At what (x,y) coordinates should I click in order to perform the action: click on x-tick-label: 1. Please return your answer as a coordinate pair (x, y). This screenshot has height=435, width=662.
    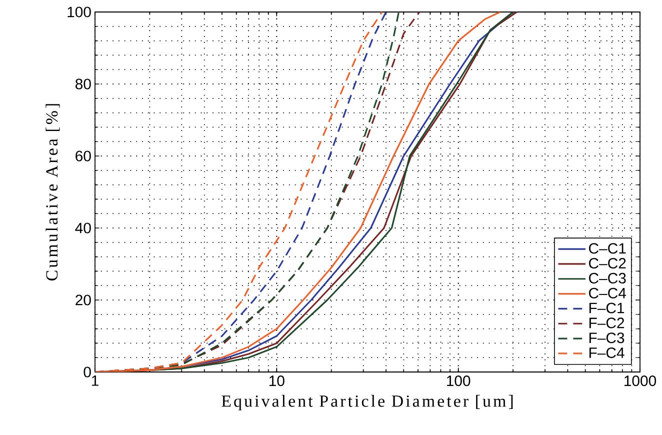
    Looking at the image, I should click on (95, 381).